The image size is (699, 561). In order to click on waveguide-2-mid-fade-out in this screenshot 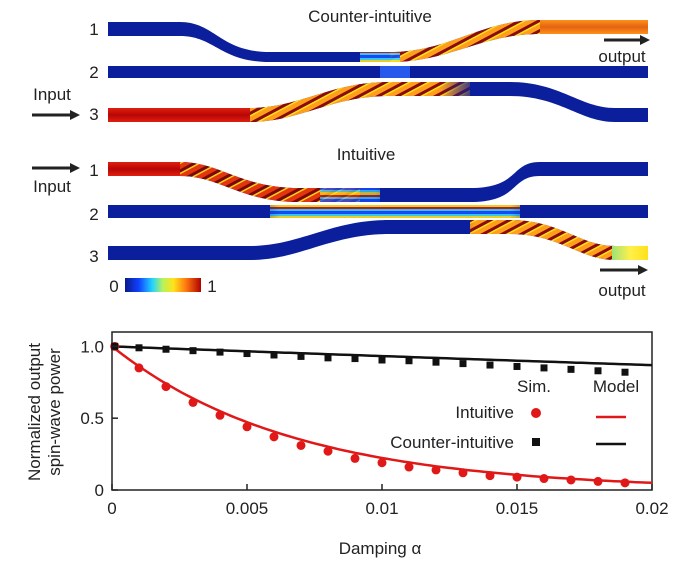, I will do `click(530, 211)`.